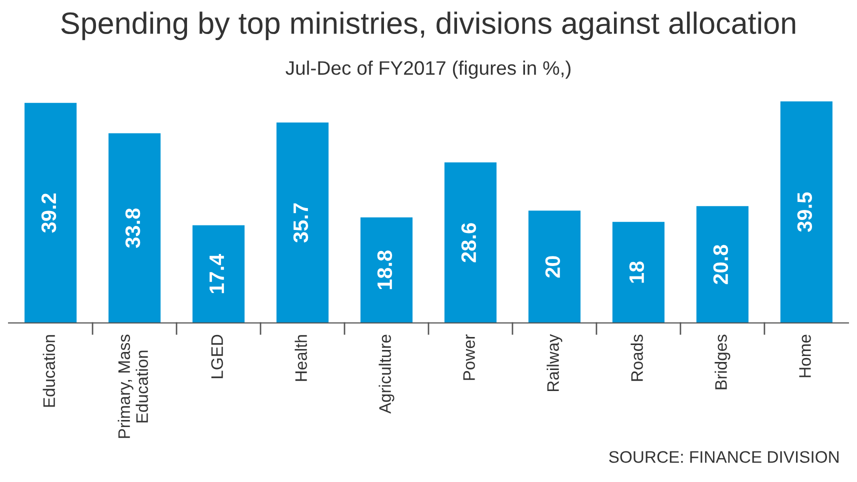 This screenshot has height=482, width=857. What do you see at coordinates (300, 358) in the screenshot?
I see `x-tick-label: Health` at bounding box center [300, 358].